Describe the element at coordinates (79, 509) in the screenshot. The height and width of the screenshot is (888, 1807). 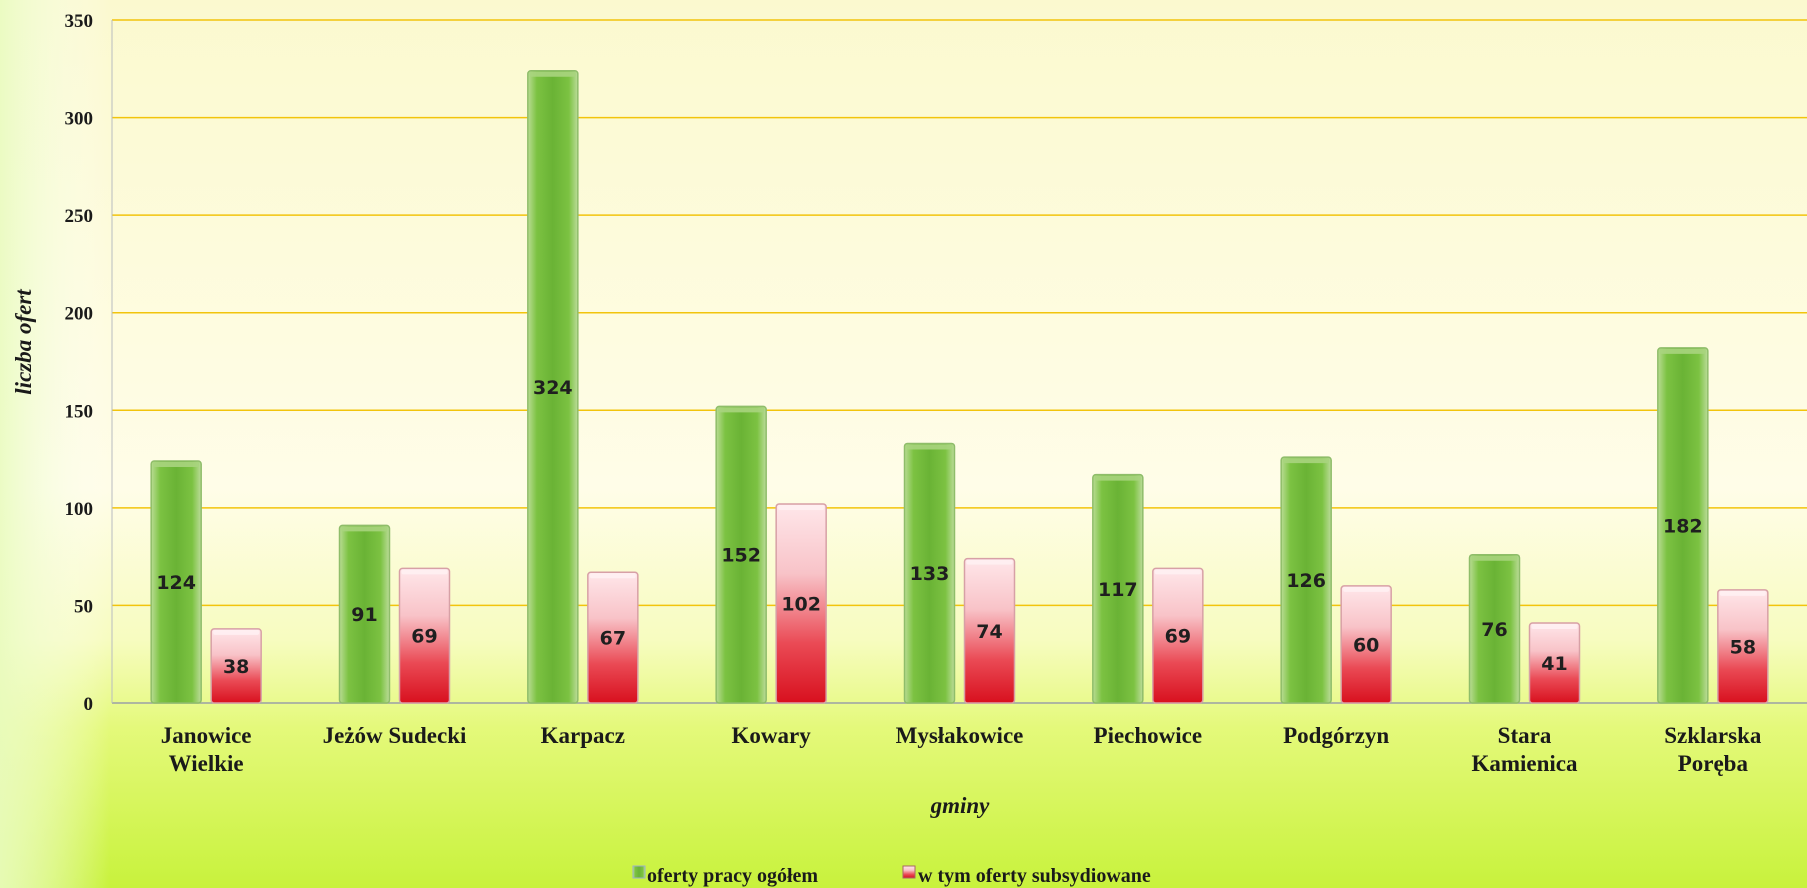
I see `y-tick-label: 100` at that location.